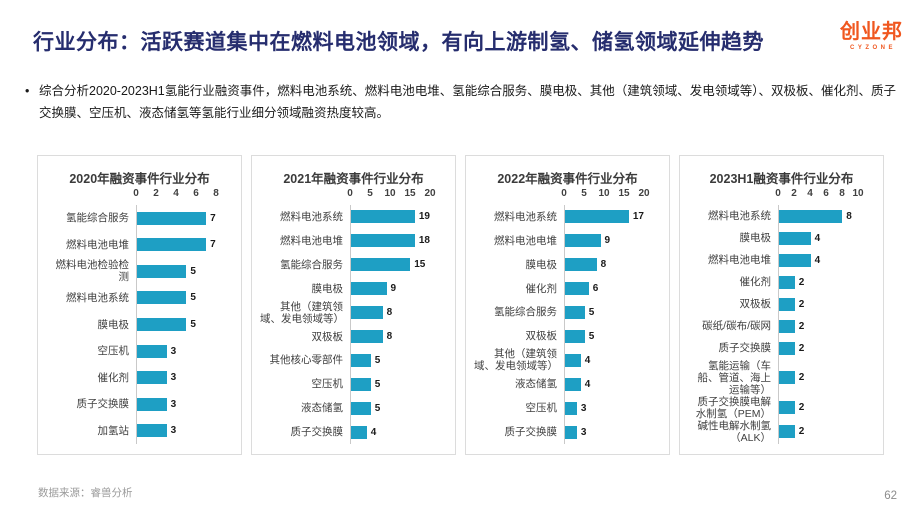  What do you see at coordinates (398, 42) in the screenshot?
I see `page-title: 行业分布：活跃赛道集中在燃料电池领域，有向上游制氢、储氢领域延伸趋势` at bounding box center [398, 42].